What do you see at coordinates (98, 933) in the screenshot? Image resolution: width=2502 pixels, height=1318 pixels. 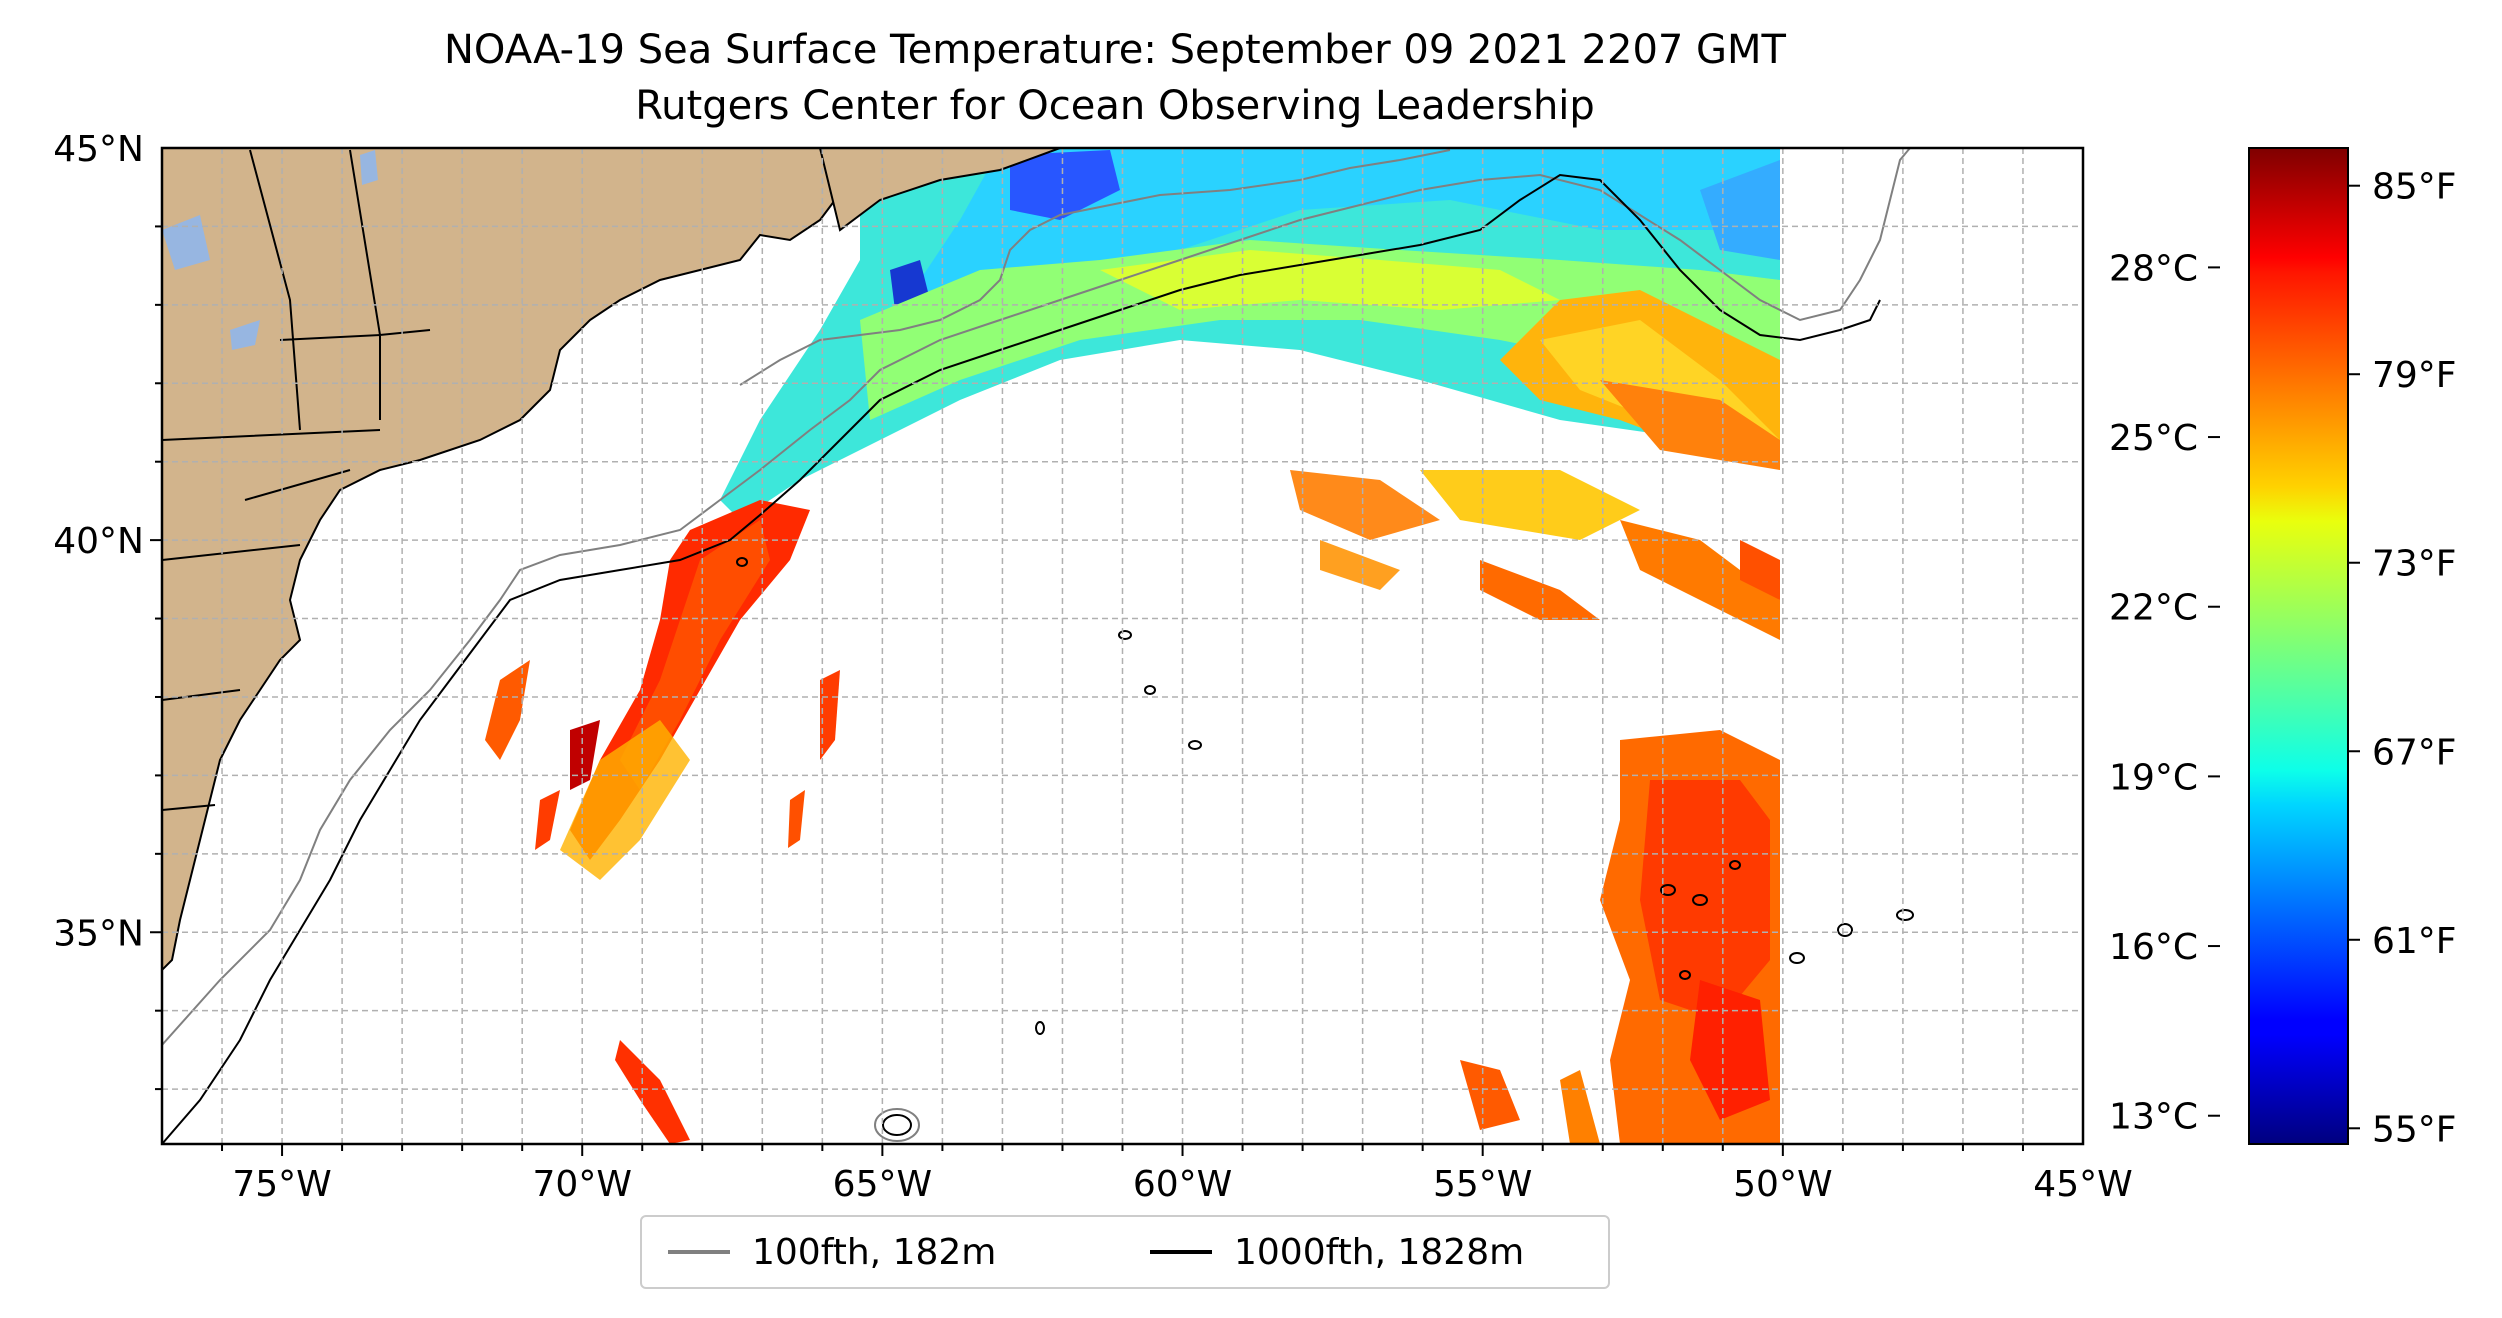 I see `lat-tick-label: 35°N` at bounding box center [98, 933].